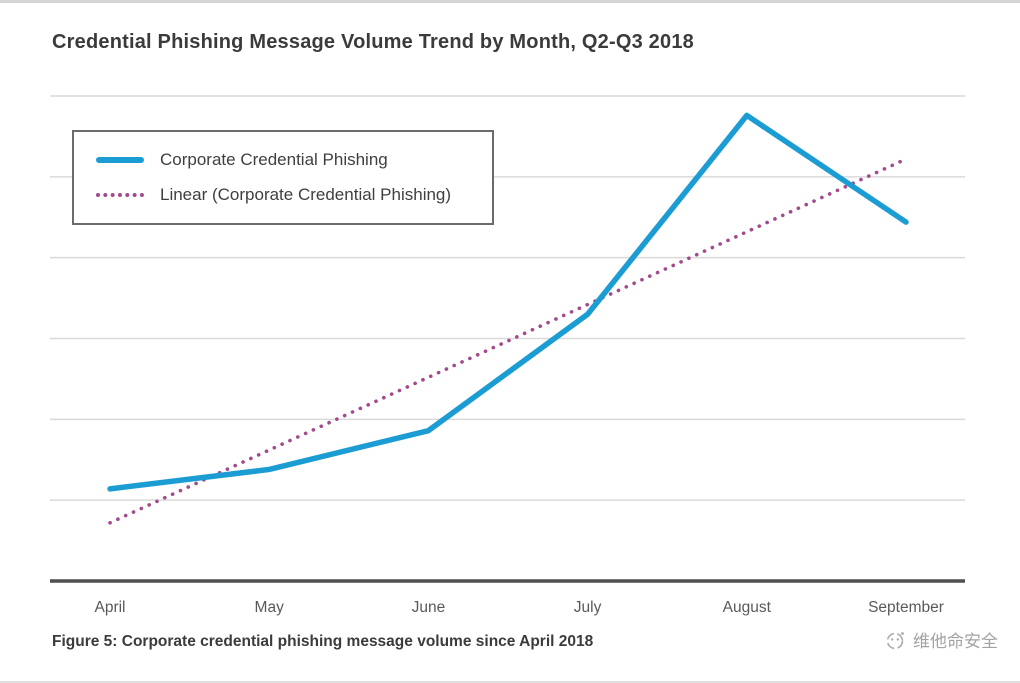 This screenshot has height=683, width=1020. What do you see at coordinates (429, 607) in the screenshot?
I see `x-axis-label: June` at bounding box center [429, 607].